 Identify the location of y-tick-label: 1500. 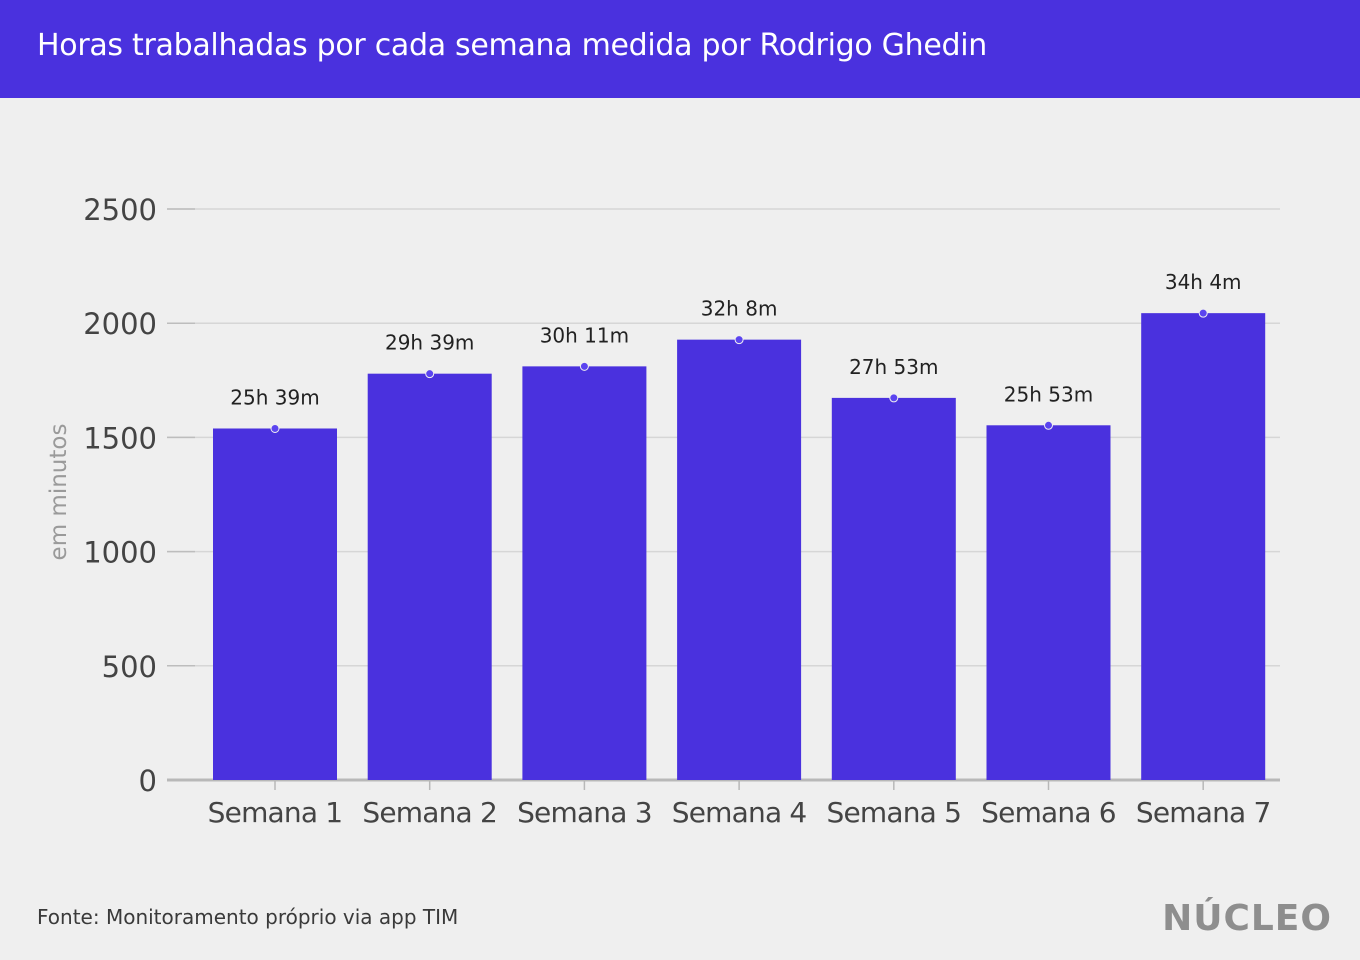
(120, 438).